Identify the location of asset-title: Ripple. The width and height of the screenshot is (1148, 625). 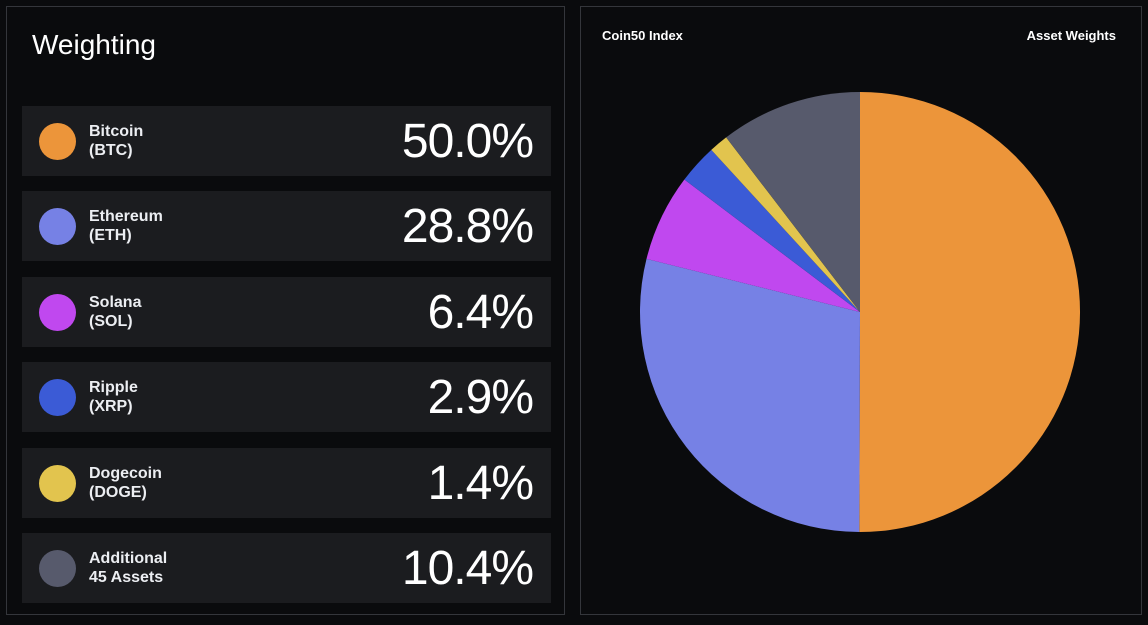
(113, 387).